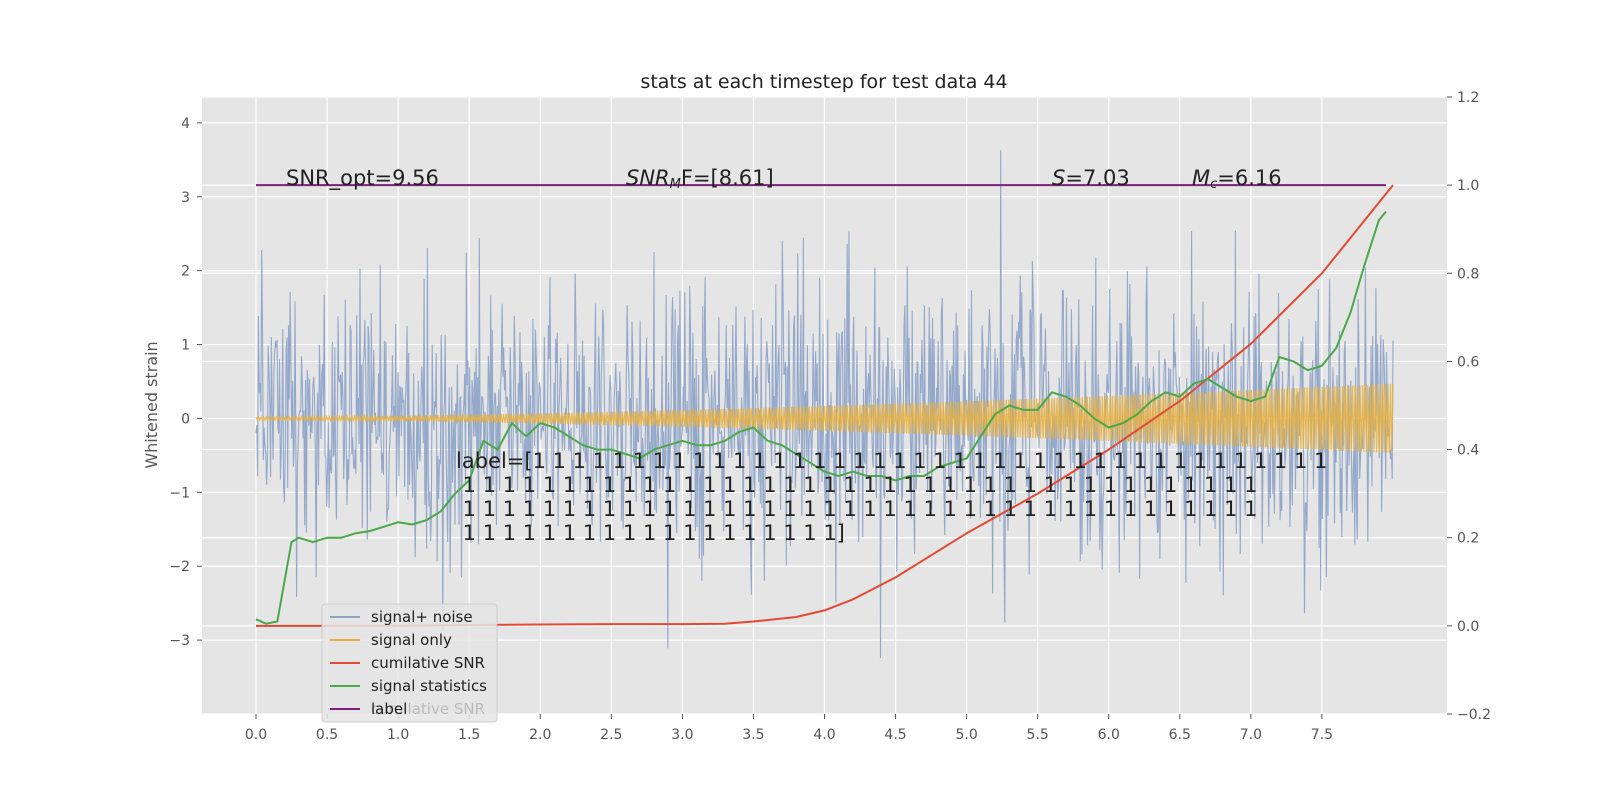  I want to click on y-left-tick-label: −3, so click(179, 641).